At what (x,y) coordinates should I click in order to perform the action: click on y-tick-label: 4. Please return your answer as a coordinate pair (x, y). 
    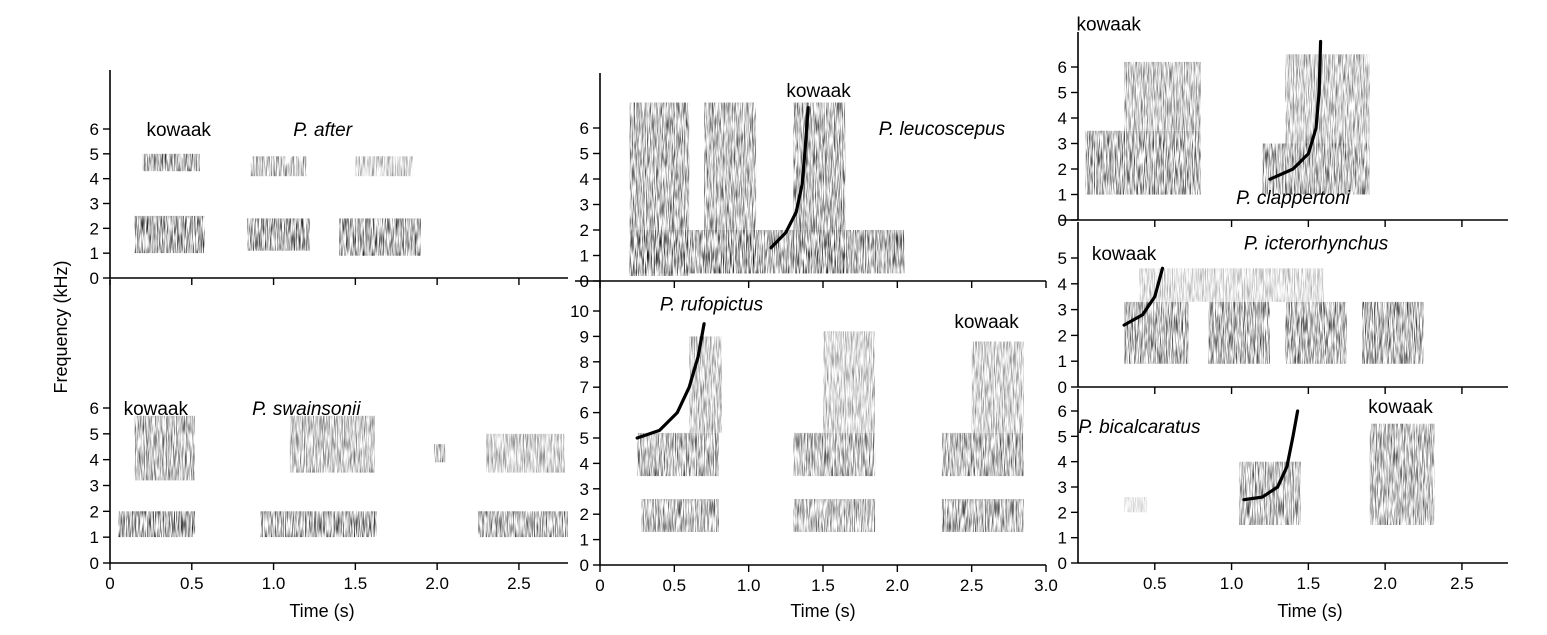
    Looking at the image, I should click on (94, 179).